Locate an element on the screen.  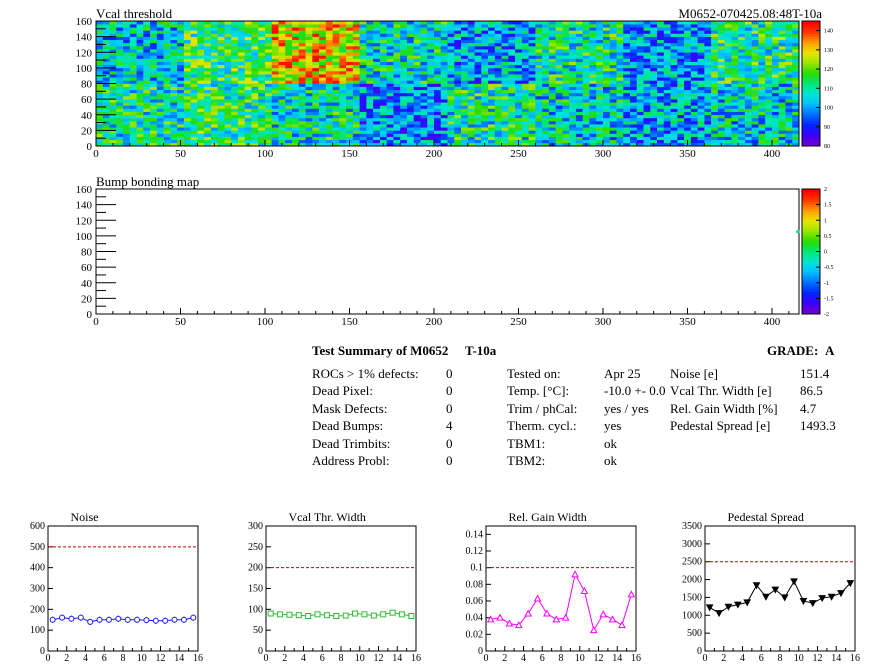
summary-value: yes / yes is located at coordinates (626, 408).